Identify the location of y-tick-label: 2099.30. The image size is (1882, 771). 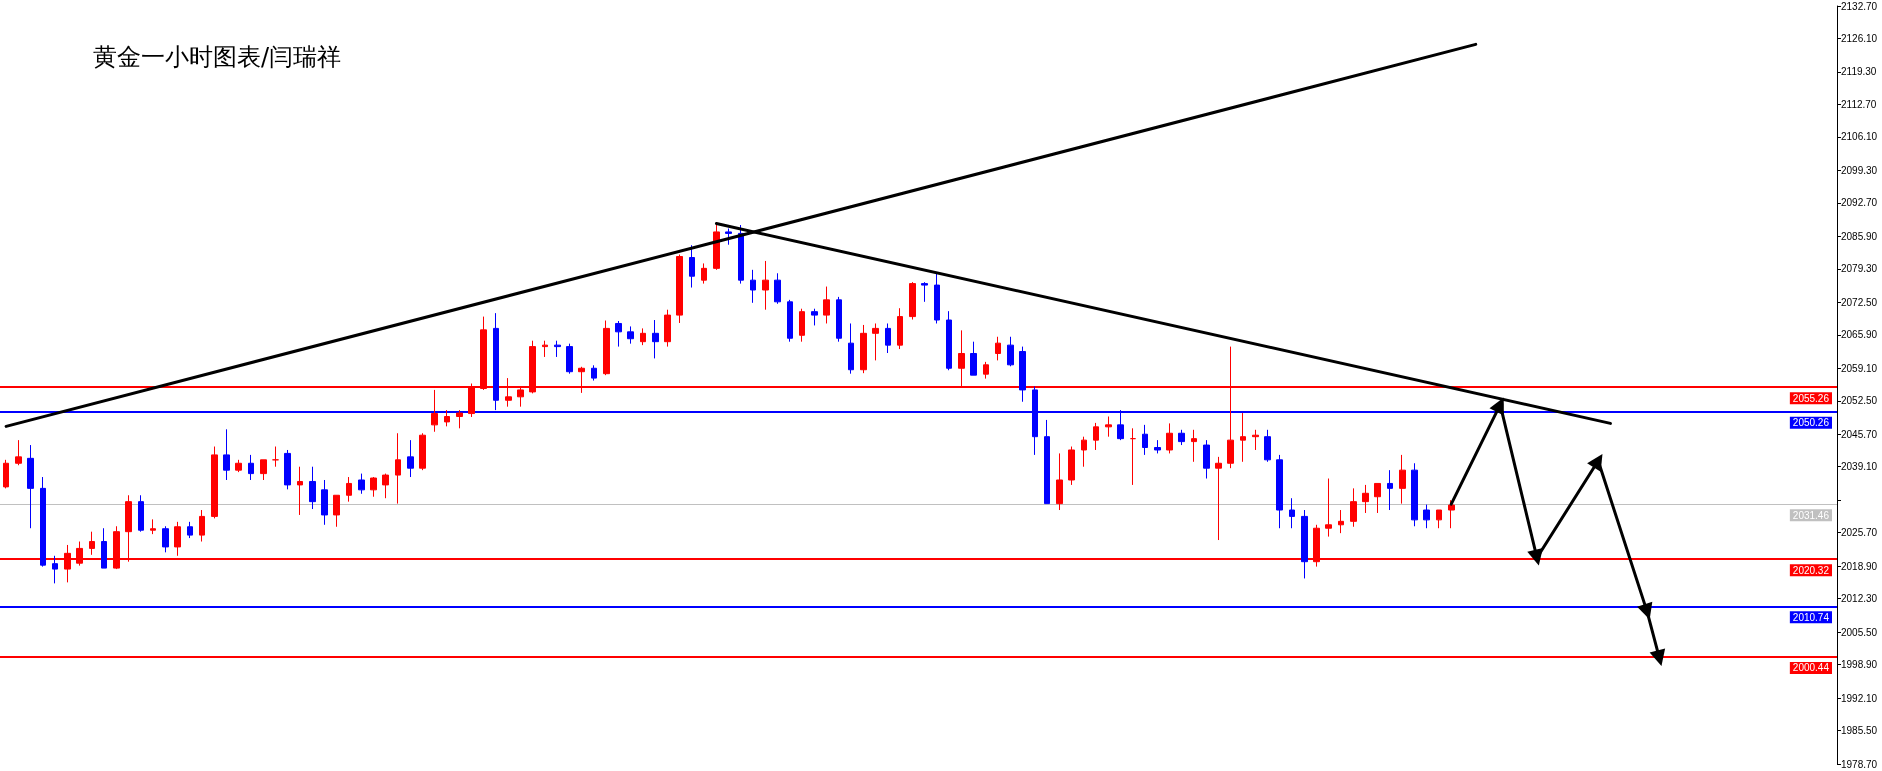
(1859, 170).